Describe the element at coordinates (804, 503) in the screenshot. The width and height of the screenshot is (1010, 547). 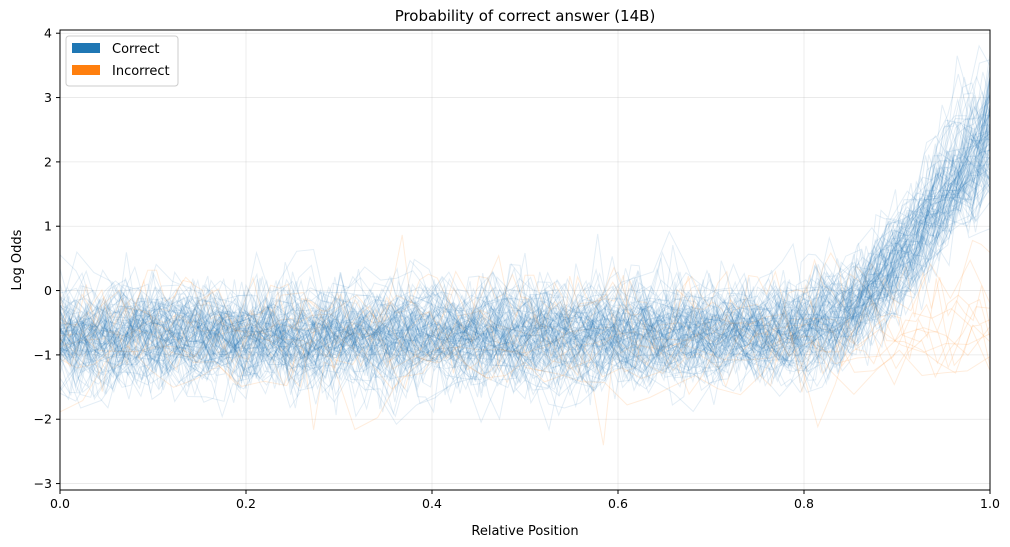
I see `x-tick-label: 0.8` at that location.